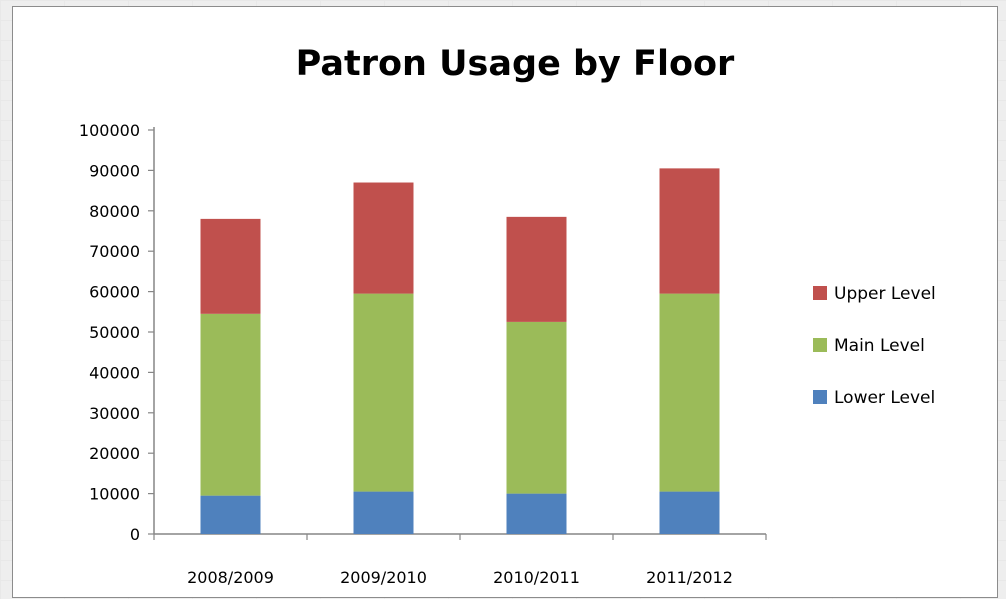  I want to click on y-tick-label: 10000, so click(114, 494).